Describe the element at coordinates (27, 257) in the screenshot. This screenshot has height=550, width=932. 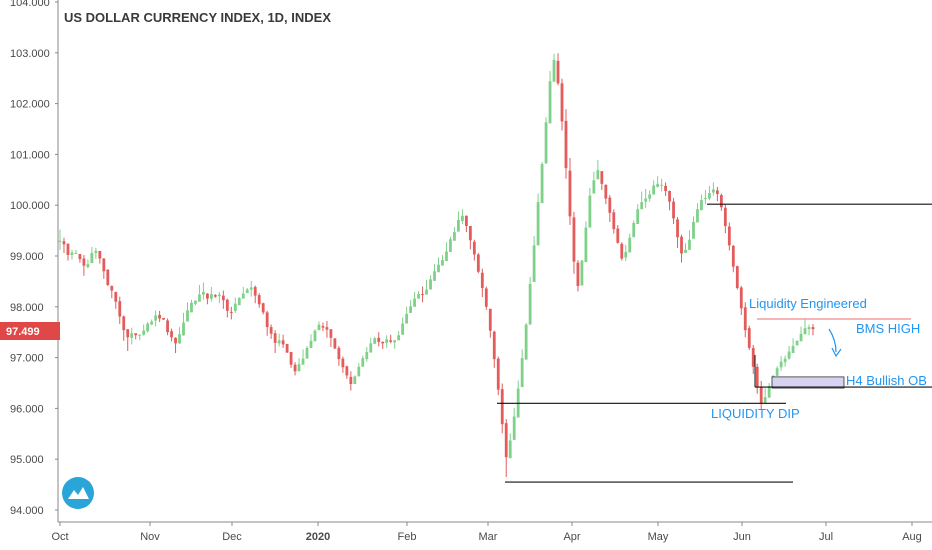
I see `y-tick-label: 99.000` at that location.